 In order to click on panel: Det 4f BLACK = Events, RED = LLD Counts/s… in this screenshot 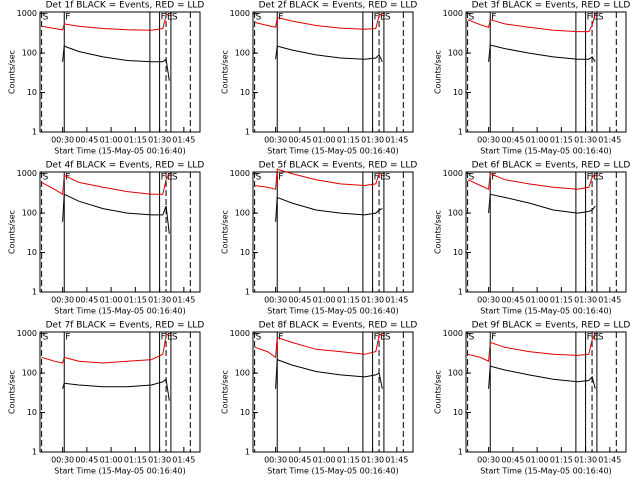, I will do `click(106, 238)`.